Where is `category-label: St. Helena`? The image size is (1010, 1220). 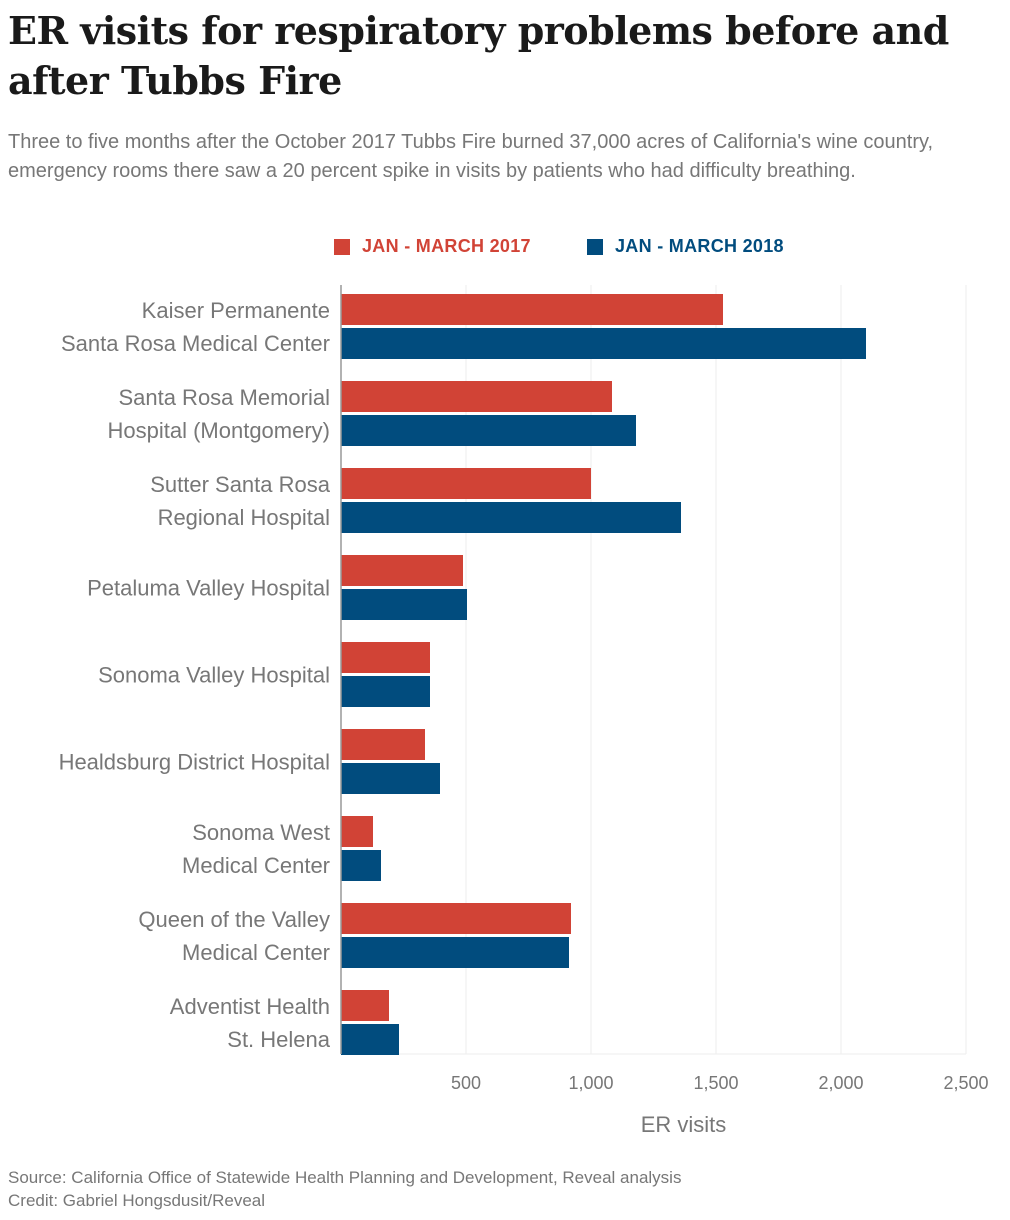
category-label: St. Helena is located at coordinates (278, 1039).